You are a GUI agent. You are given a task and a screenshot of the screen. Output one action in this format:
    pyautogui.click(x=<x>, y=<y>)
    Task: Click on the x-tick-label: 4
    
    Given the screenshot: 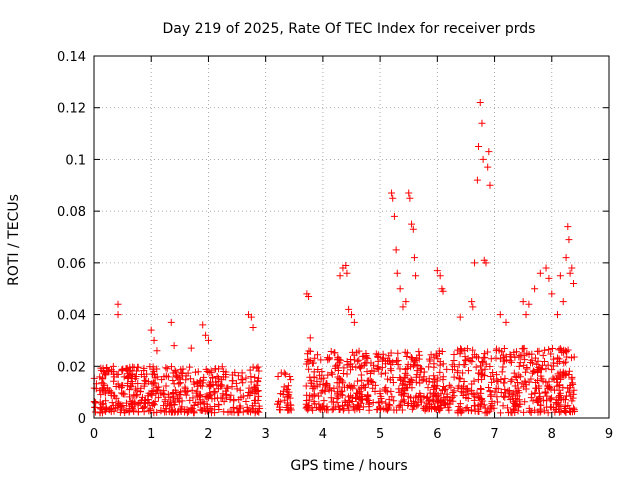 What is the action you would take?
    pyautogui.click(x=323, y=434)
    